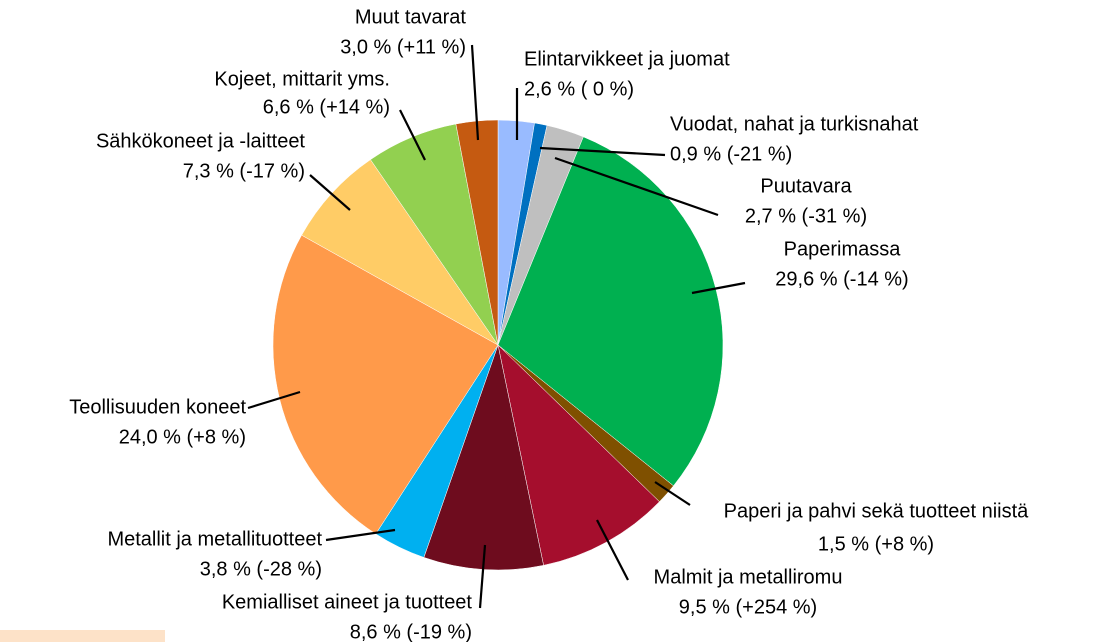 Image resolution: width=1097 pixels, height=642 pixels. What do you see at coordinates (261, 569) in the screenshot?
I see `value-label: 3,8 % (-28 %)` at bounding box center [261, 569].